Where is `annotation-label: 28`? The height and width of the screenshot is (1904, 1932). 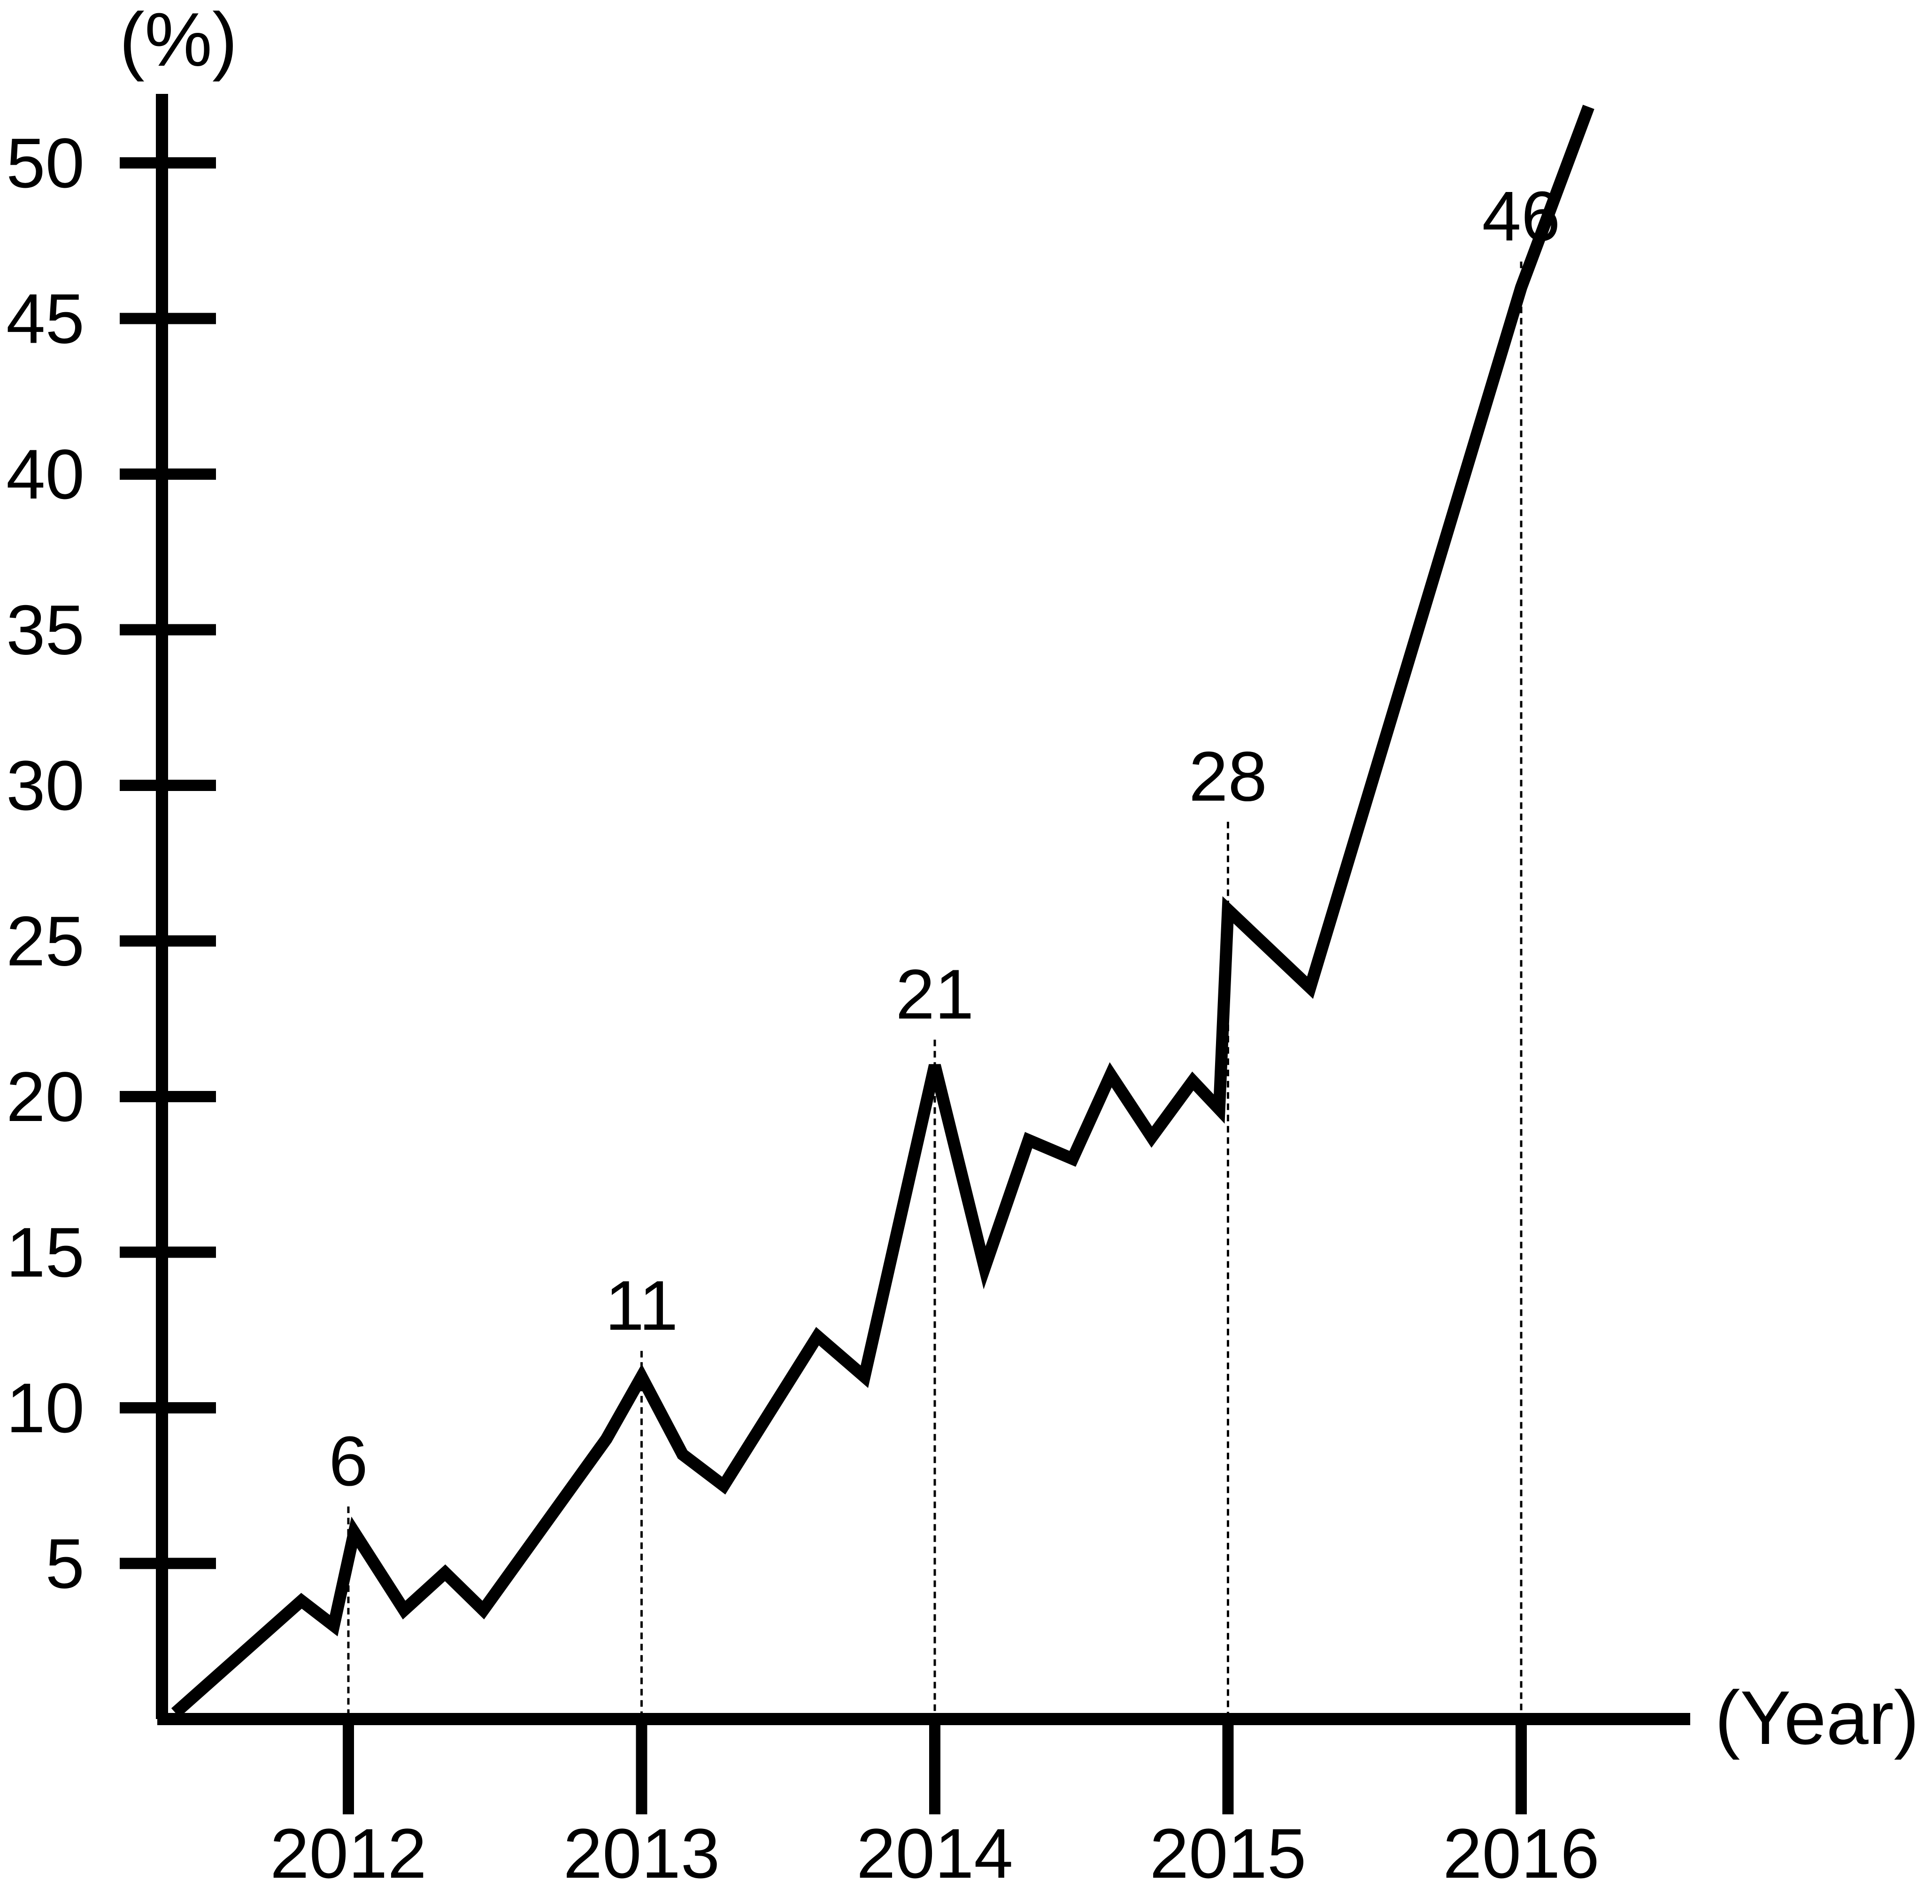 annotation-label: 28 is located at coordinates (1228, 776).